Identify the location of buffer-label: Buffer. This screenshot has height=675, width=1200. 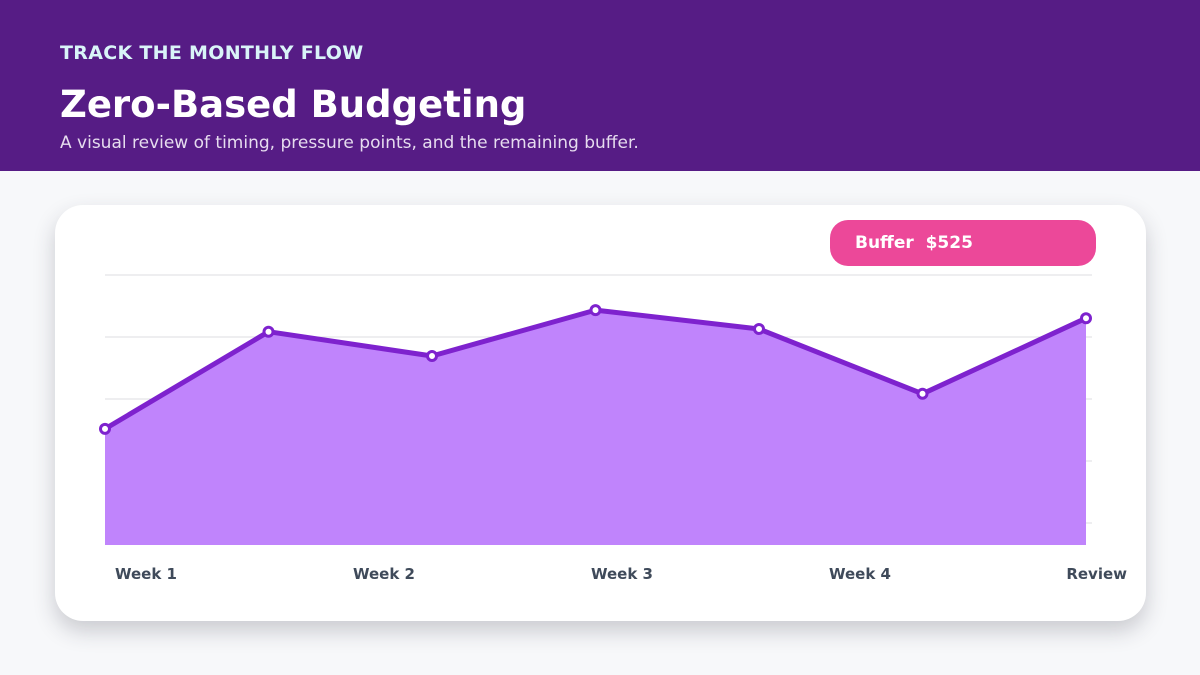
(884, 243).